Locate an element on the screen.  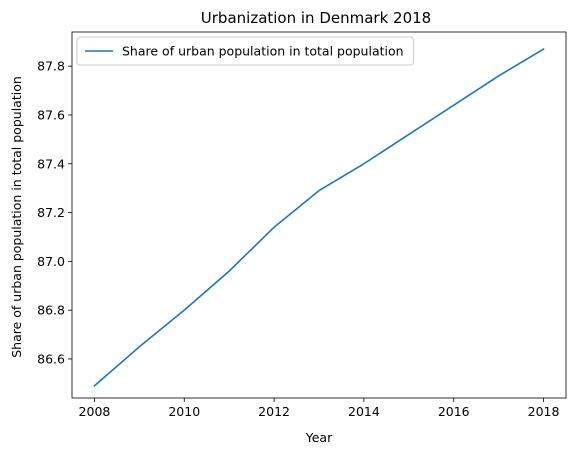
y-tick-label: 87.0 is located at coordinates (51, 261).